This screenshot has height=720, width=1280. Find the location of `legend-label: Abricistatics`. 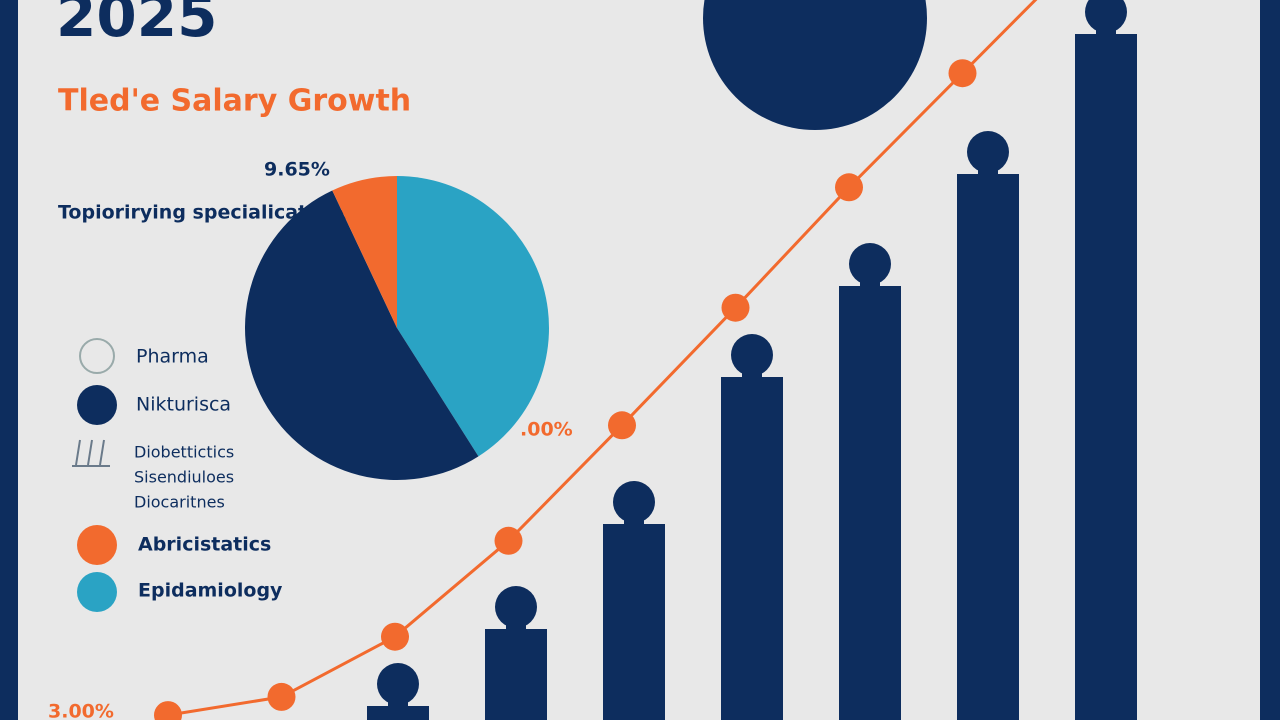

legend-label: Abricistatics is located at coordinates (204, 545).